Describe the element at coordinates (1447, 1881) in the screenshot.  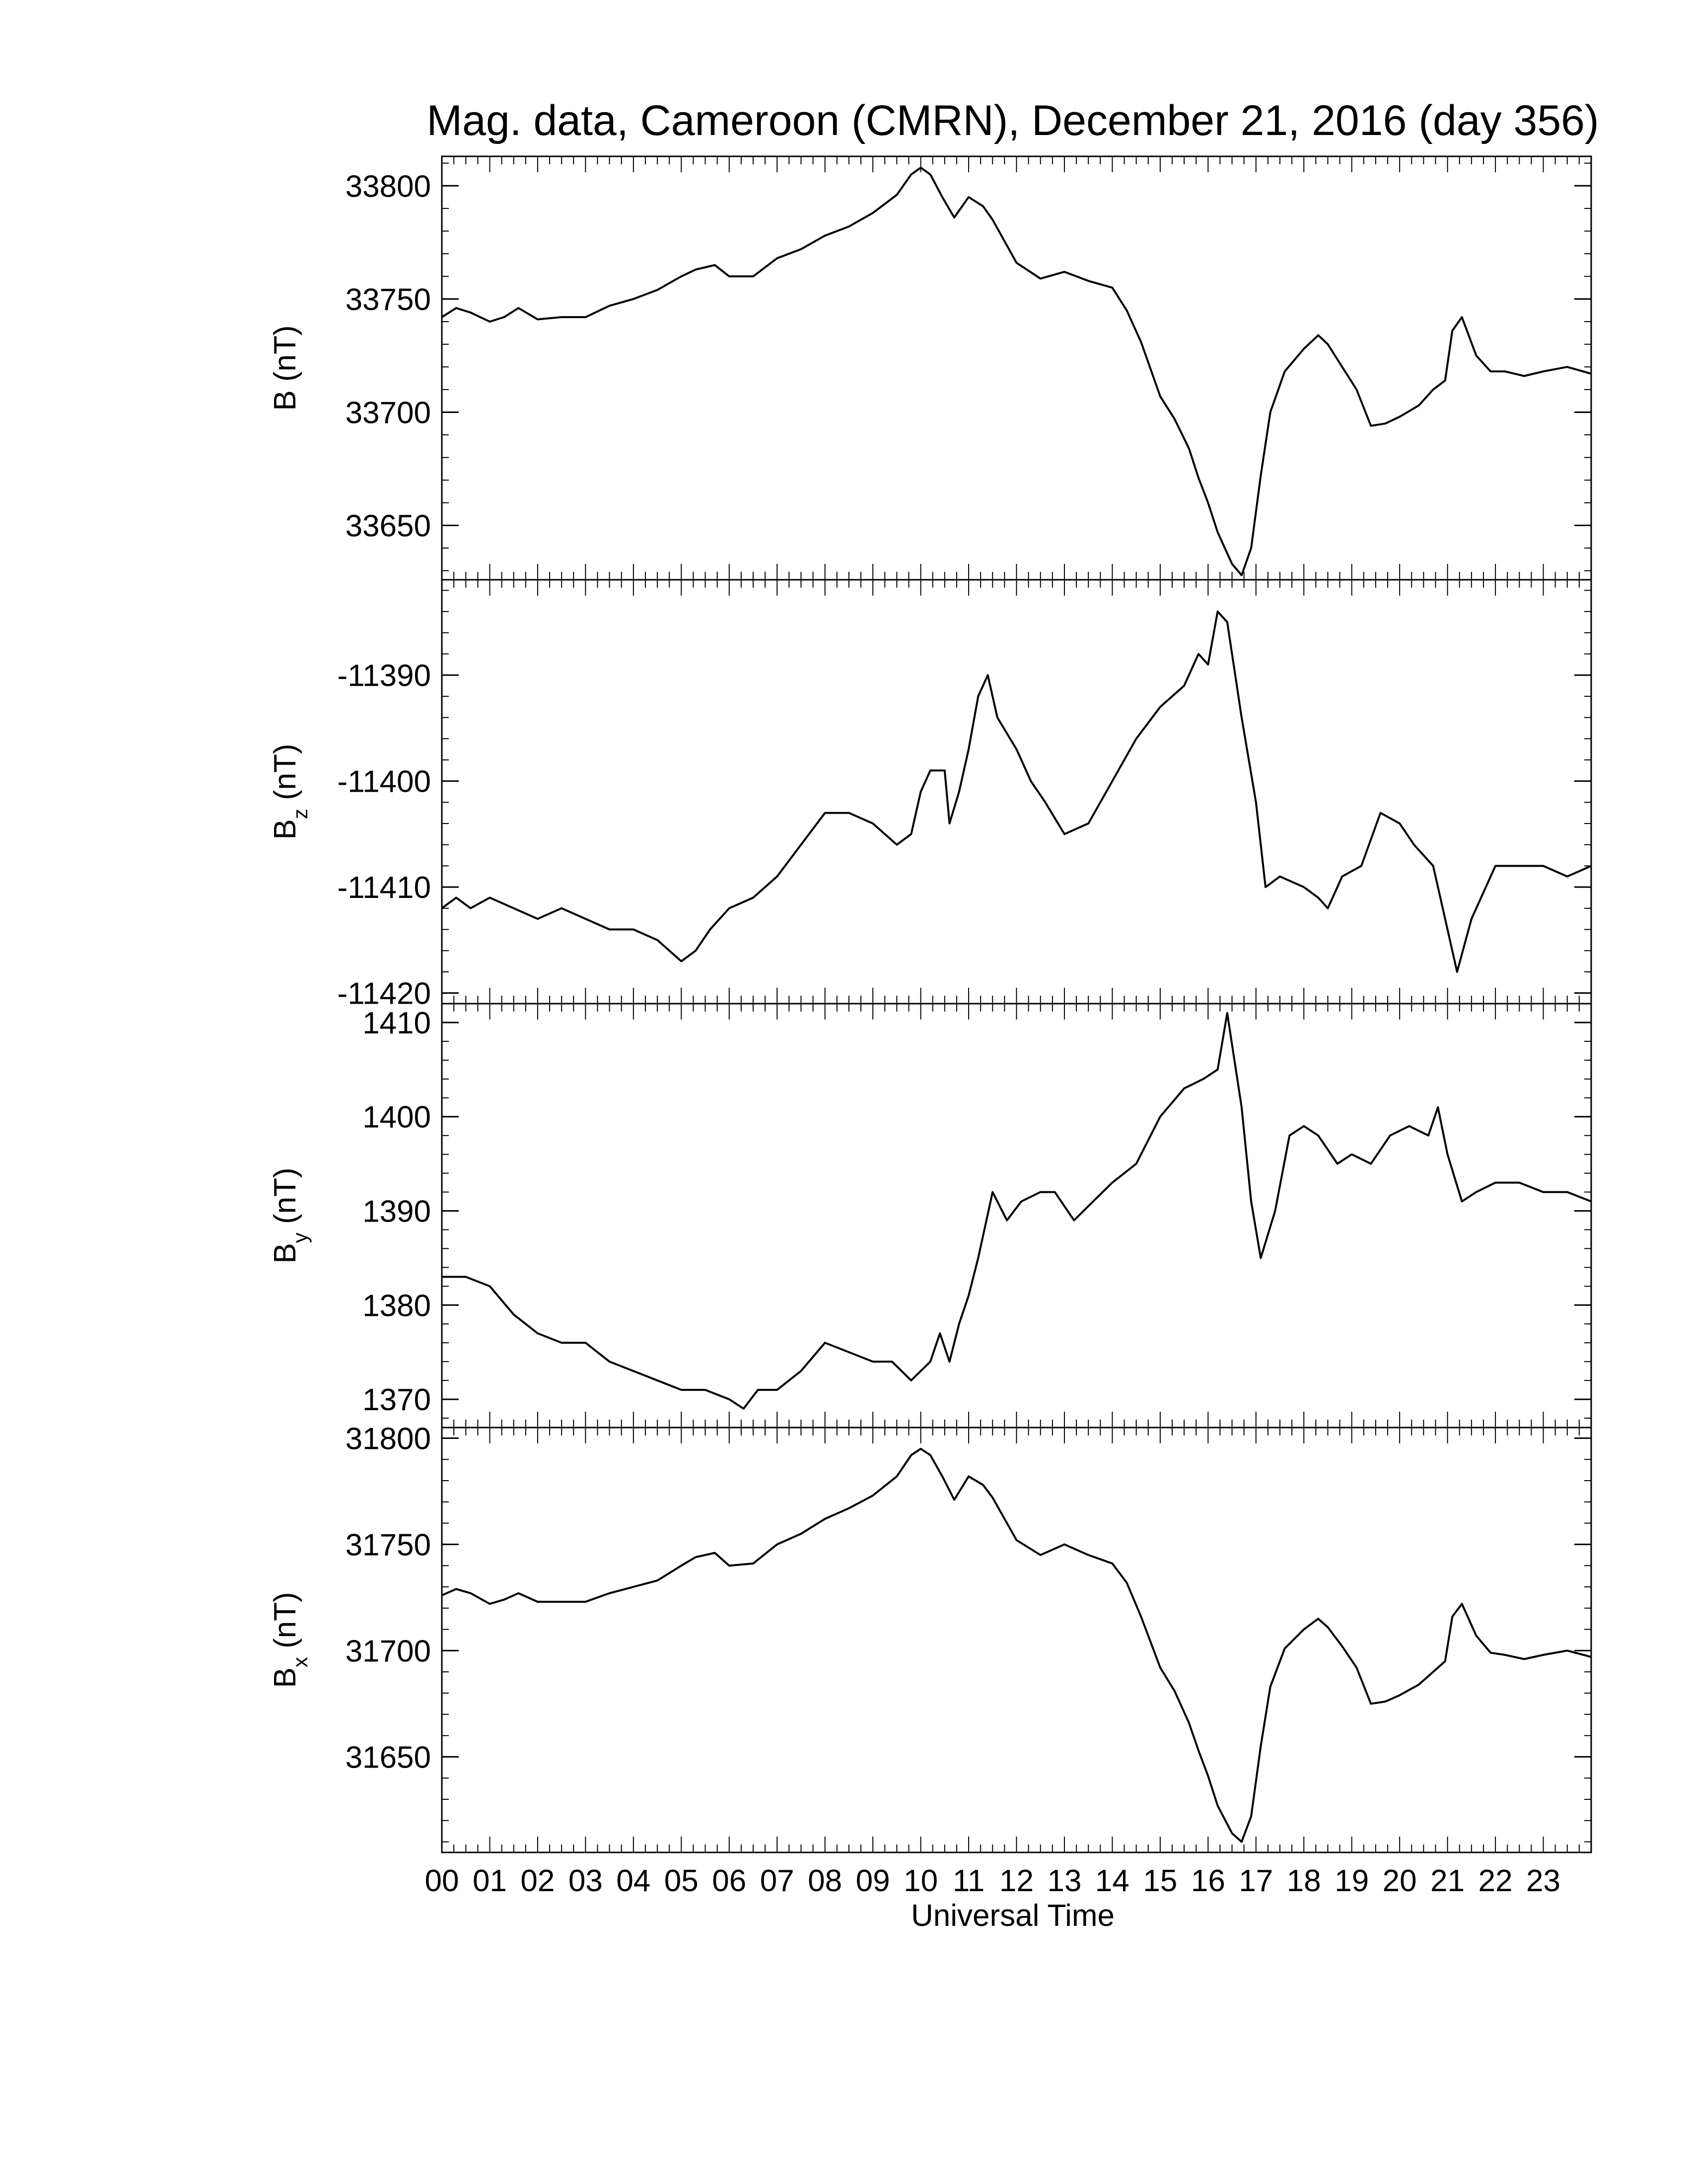
I see `x-tick-label: 21` at that location.